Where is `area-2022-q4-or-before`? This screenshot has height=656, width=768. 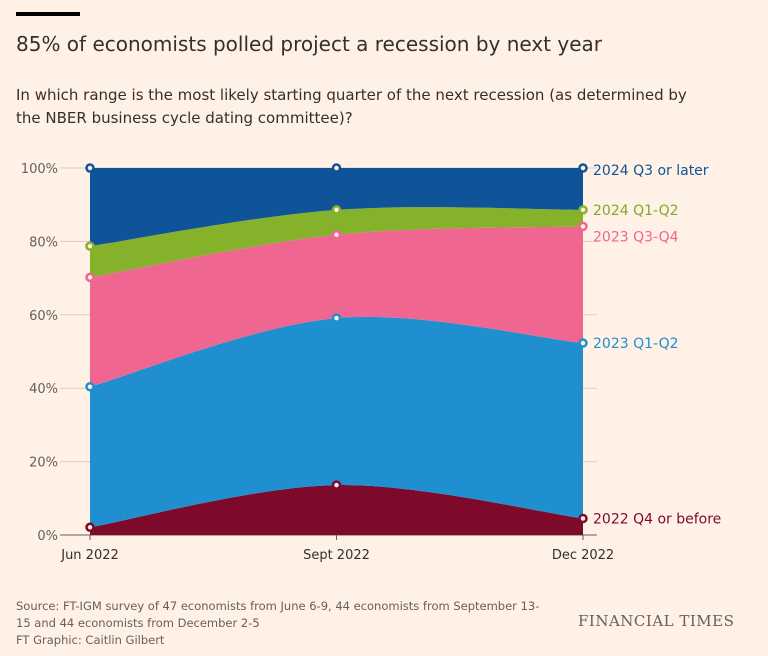
area-2022-q4-or-before is located at coordinates (336, 510).